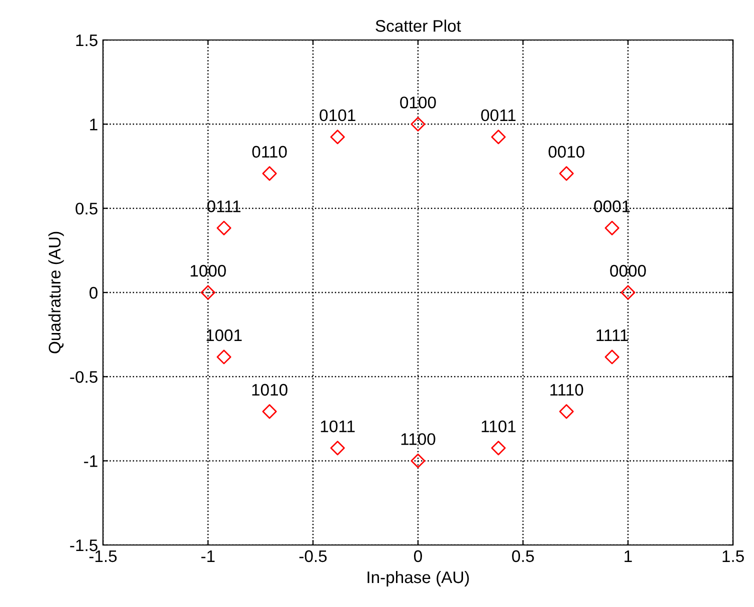  Describe the element at coordinates (94, 292) in the screenshot. I see `y-tick-label: 0` at that location.